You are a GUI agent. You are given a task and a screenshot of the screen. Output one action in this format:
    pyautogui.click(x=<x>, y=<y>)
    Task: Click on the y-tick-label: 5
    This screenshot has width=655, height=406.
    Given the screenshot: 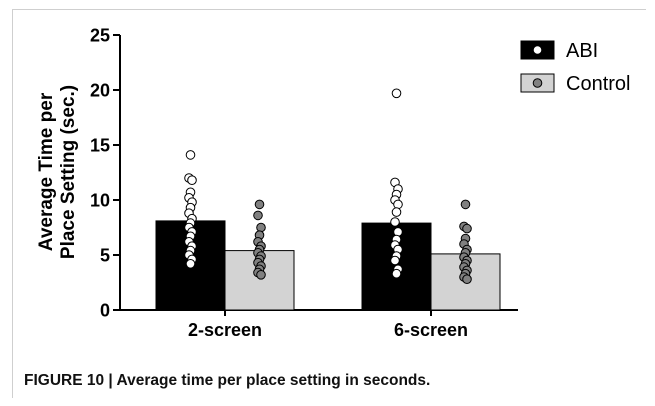 What is the action you would take?
    pyautogui.click(x=105, y=256)
    